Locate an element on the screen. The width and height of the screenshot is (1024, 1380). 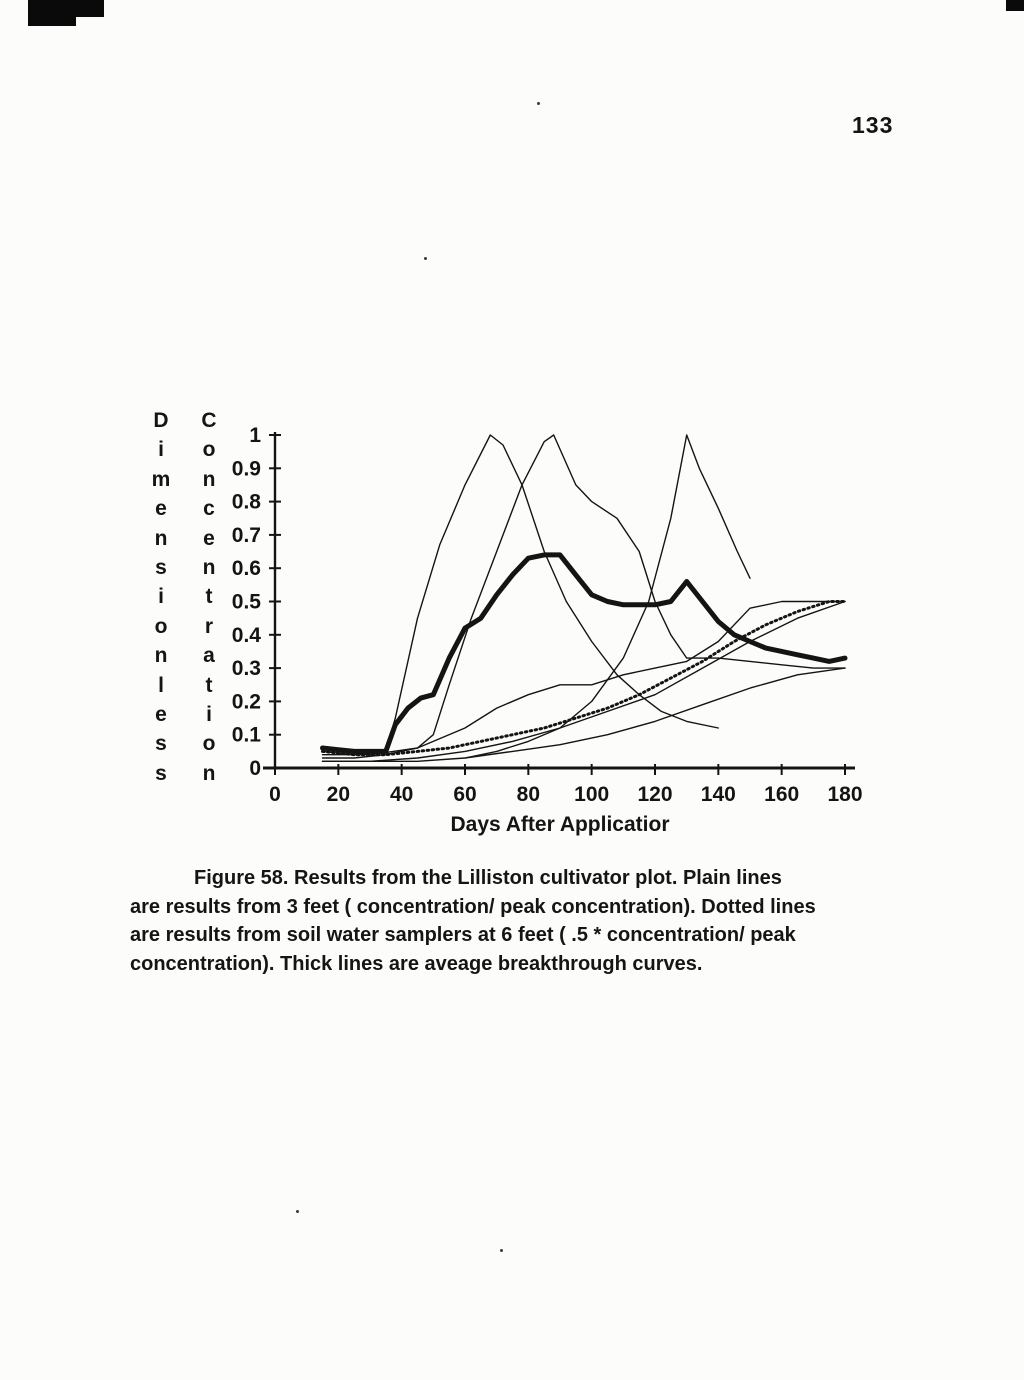
y-axis-letter: a is located at coordinates (209, 656).